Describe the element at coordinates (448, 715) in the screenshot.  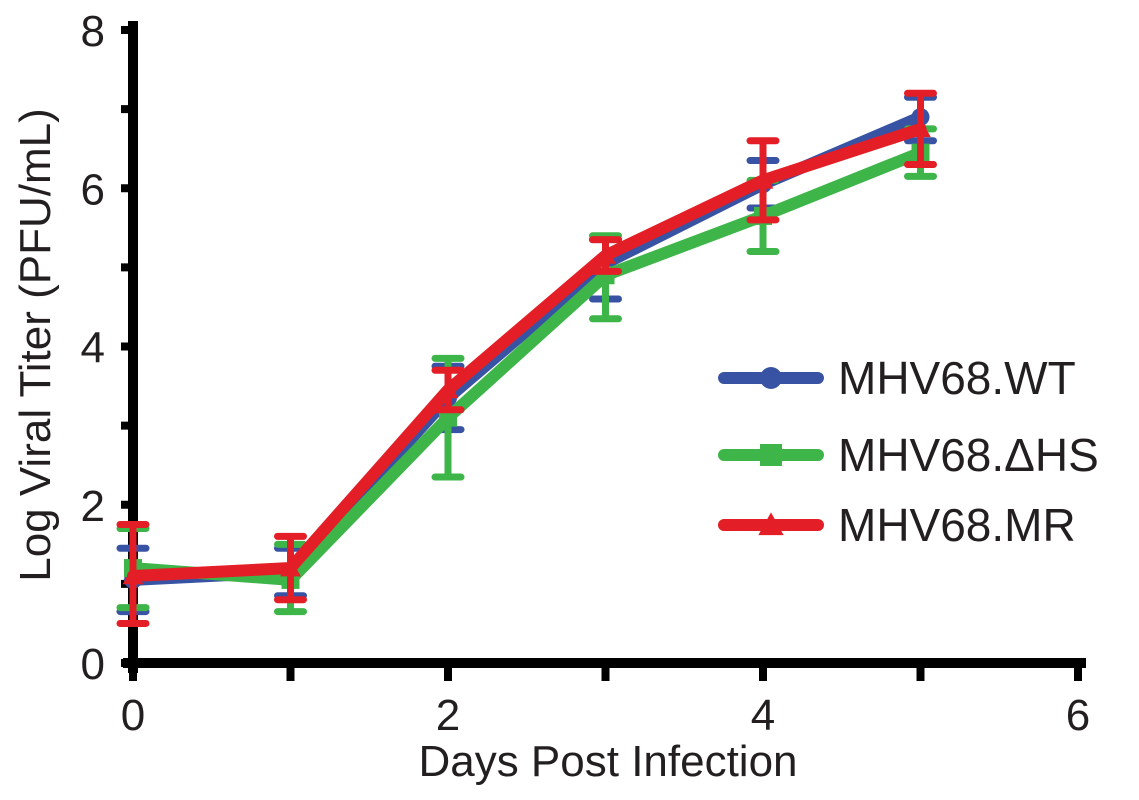
I see `x-tick-label: 2` at that location.